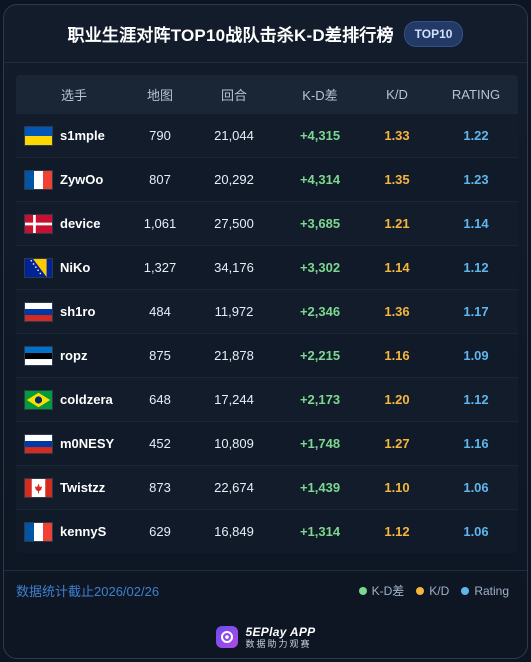  I want to click on player-name: device, so click(80, 223).